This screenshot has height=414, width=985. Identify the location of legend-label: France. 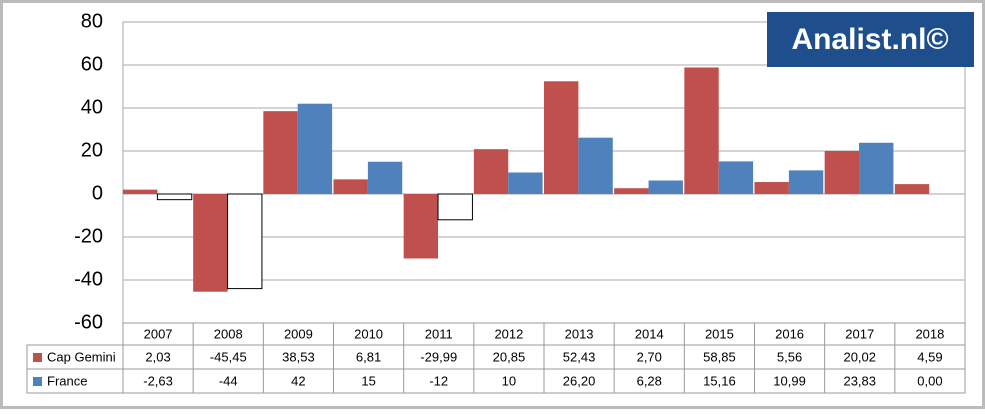
(67, 380).